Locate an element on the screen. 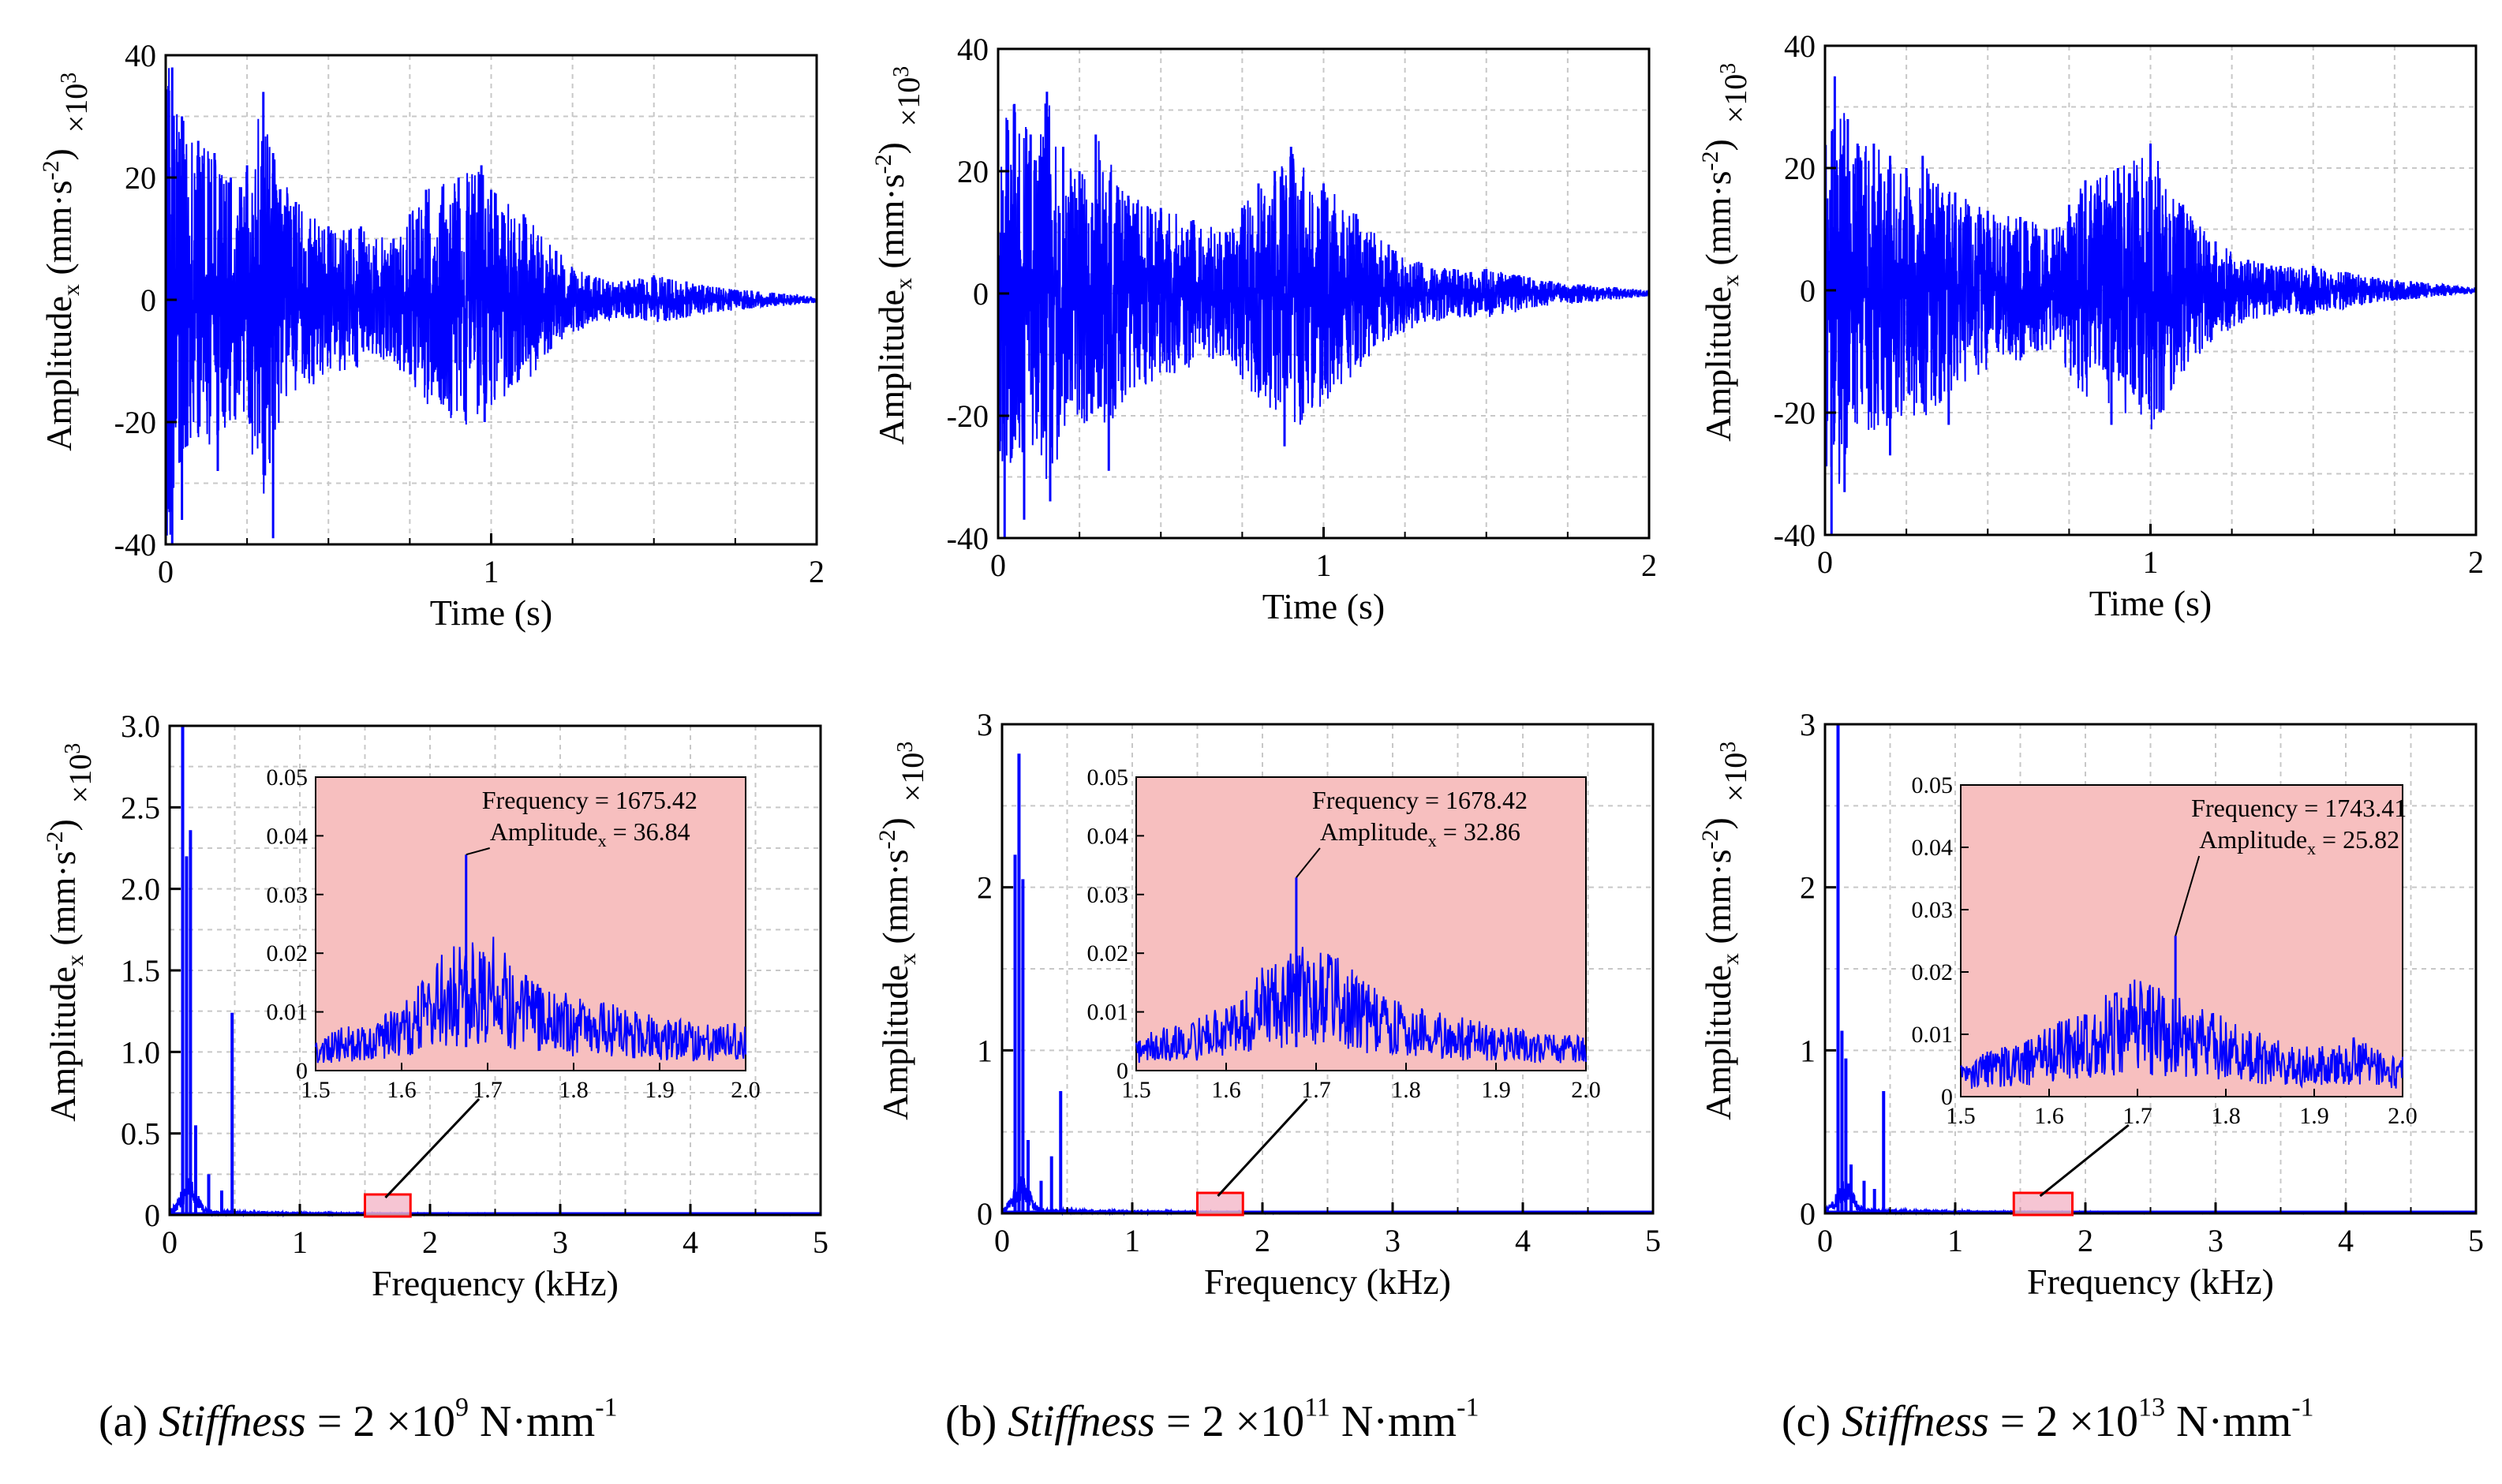  y-tick-label: -20 is located at coordinates (1795, 413).